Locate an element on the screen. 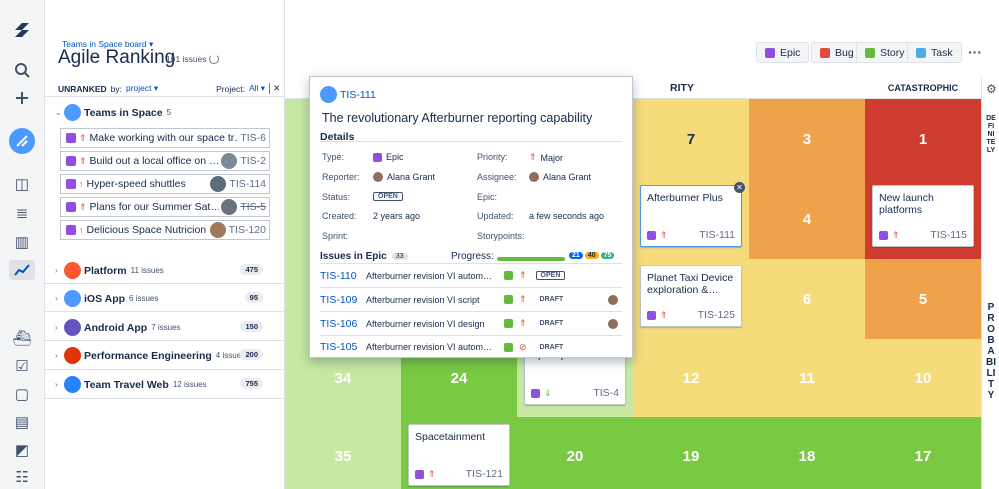  bug-filter-button: Bug is located at coordinates (837, 52).